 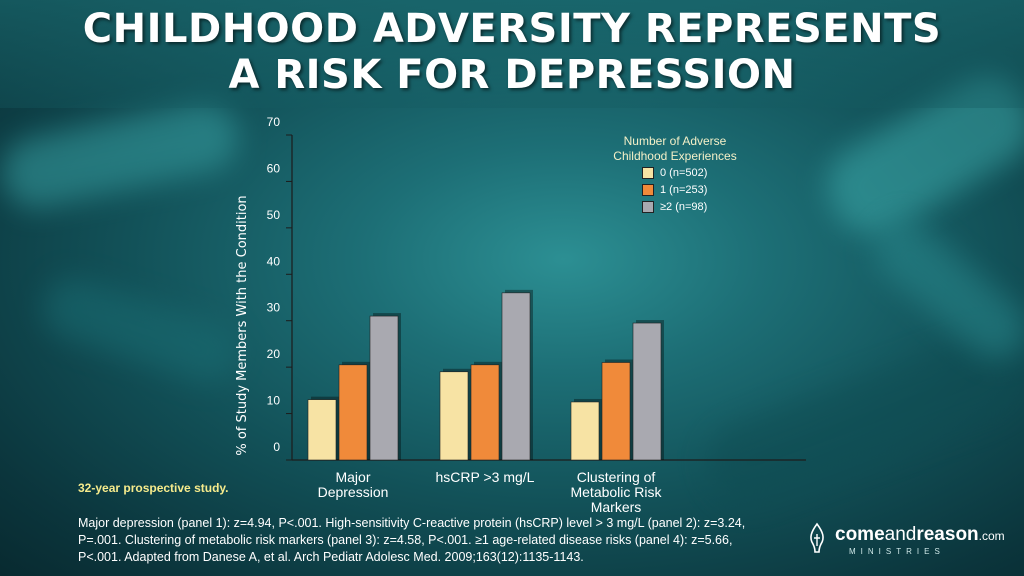 What do you see at coordinates (274, 354) in the screenshot?
I see `y-tick-label-20: 20` at bounding box center [274, 354].